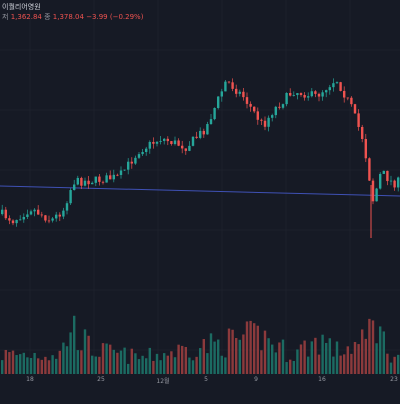 This screenshot has width=400, height=404. I want to click on horizontal-line-drawing, so click(200, 191).